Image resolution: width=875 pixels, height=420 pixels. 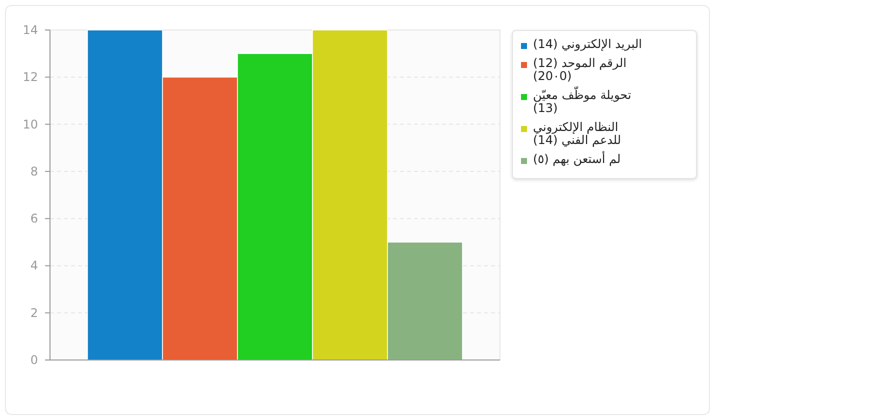 What do you see at coordinates (587, 44) in the screenshot?
I see `legend-label: البريد الإلكتروني (14)` at bounding box center [587, 44].